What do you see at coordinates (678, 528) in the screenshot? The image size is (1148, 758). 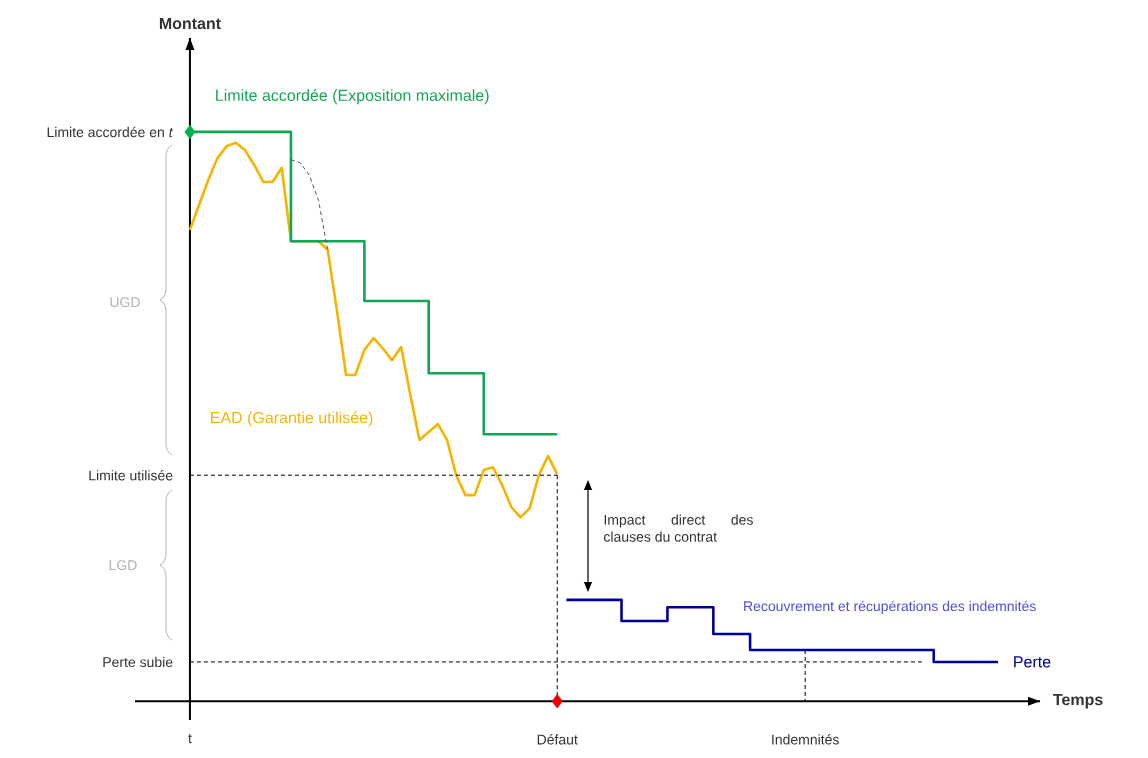 I see `annotation: Impact direct des clauses du contrat` at bounding box center [678, 528].